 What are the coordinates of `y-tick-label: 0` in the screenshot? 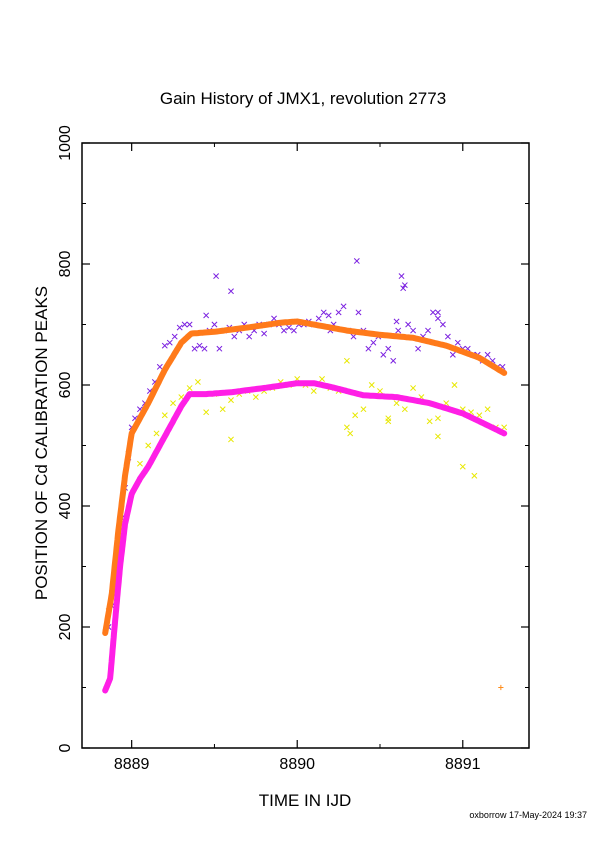 It's located at (65, 747).